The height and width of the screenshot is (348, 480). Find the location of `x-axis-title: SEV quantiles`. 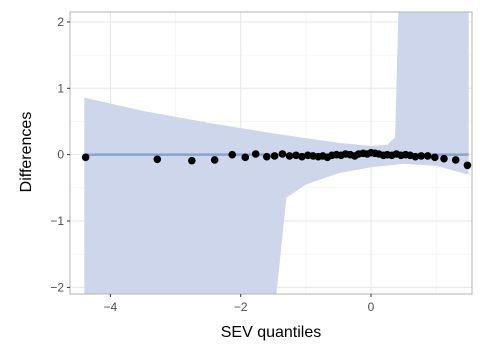

x-axis-title: SEV quantiles is located at coordinates (271, 332).